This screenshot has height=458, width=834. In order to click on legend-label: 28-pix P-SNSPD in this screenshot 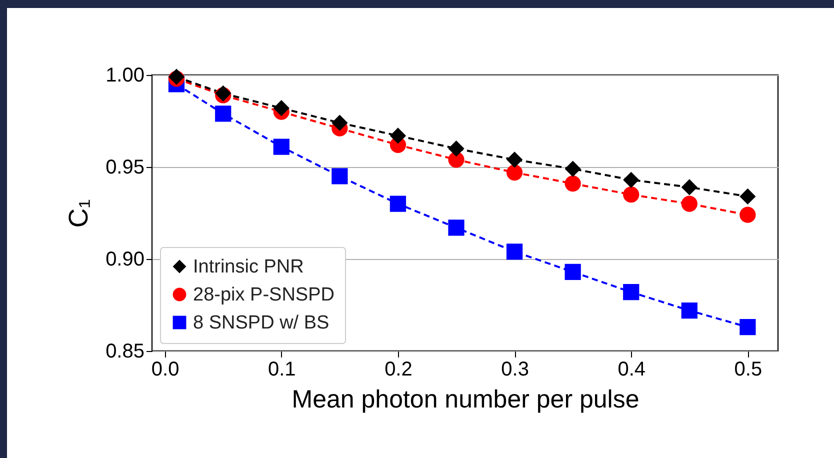, I will do `click(263, 295)`.